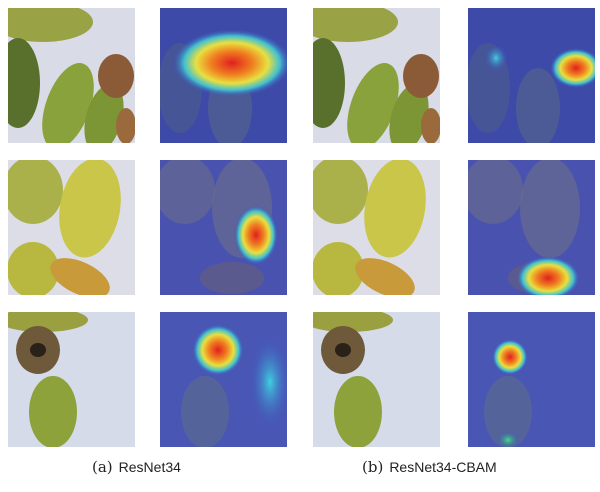  Describe the element at coordinates (223, 379) in the screenshot. I see `cam-heatmap-row3-a` at that location.